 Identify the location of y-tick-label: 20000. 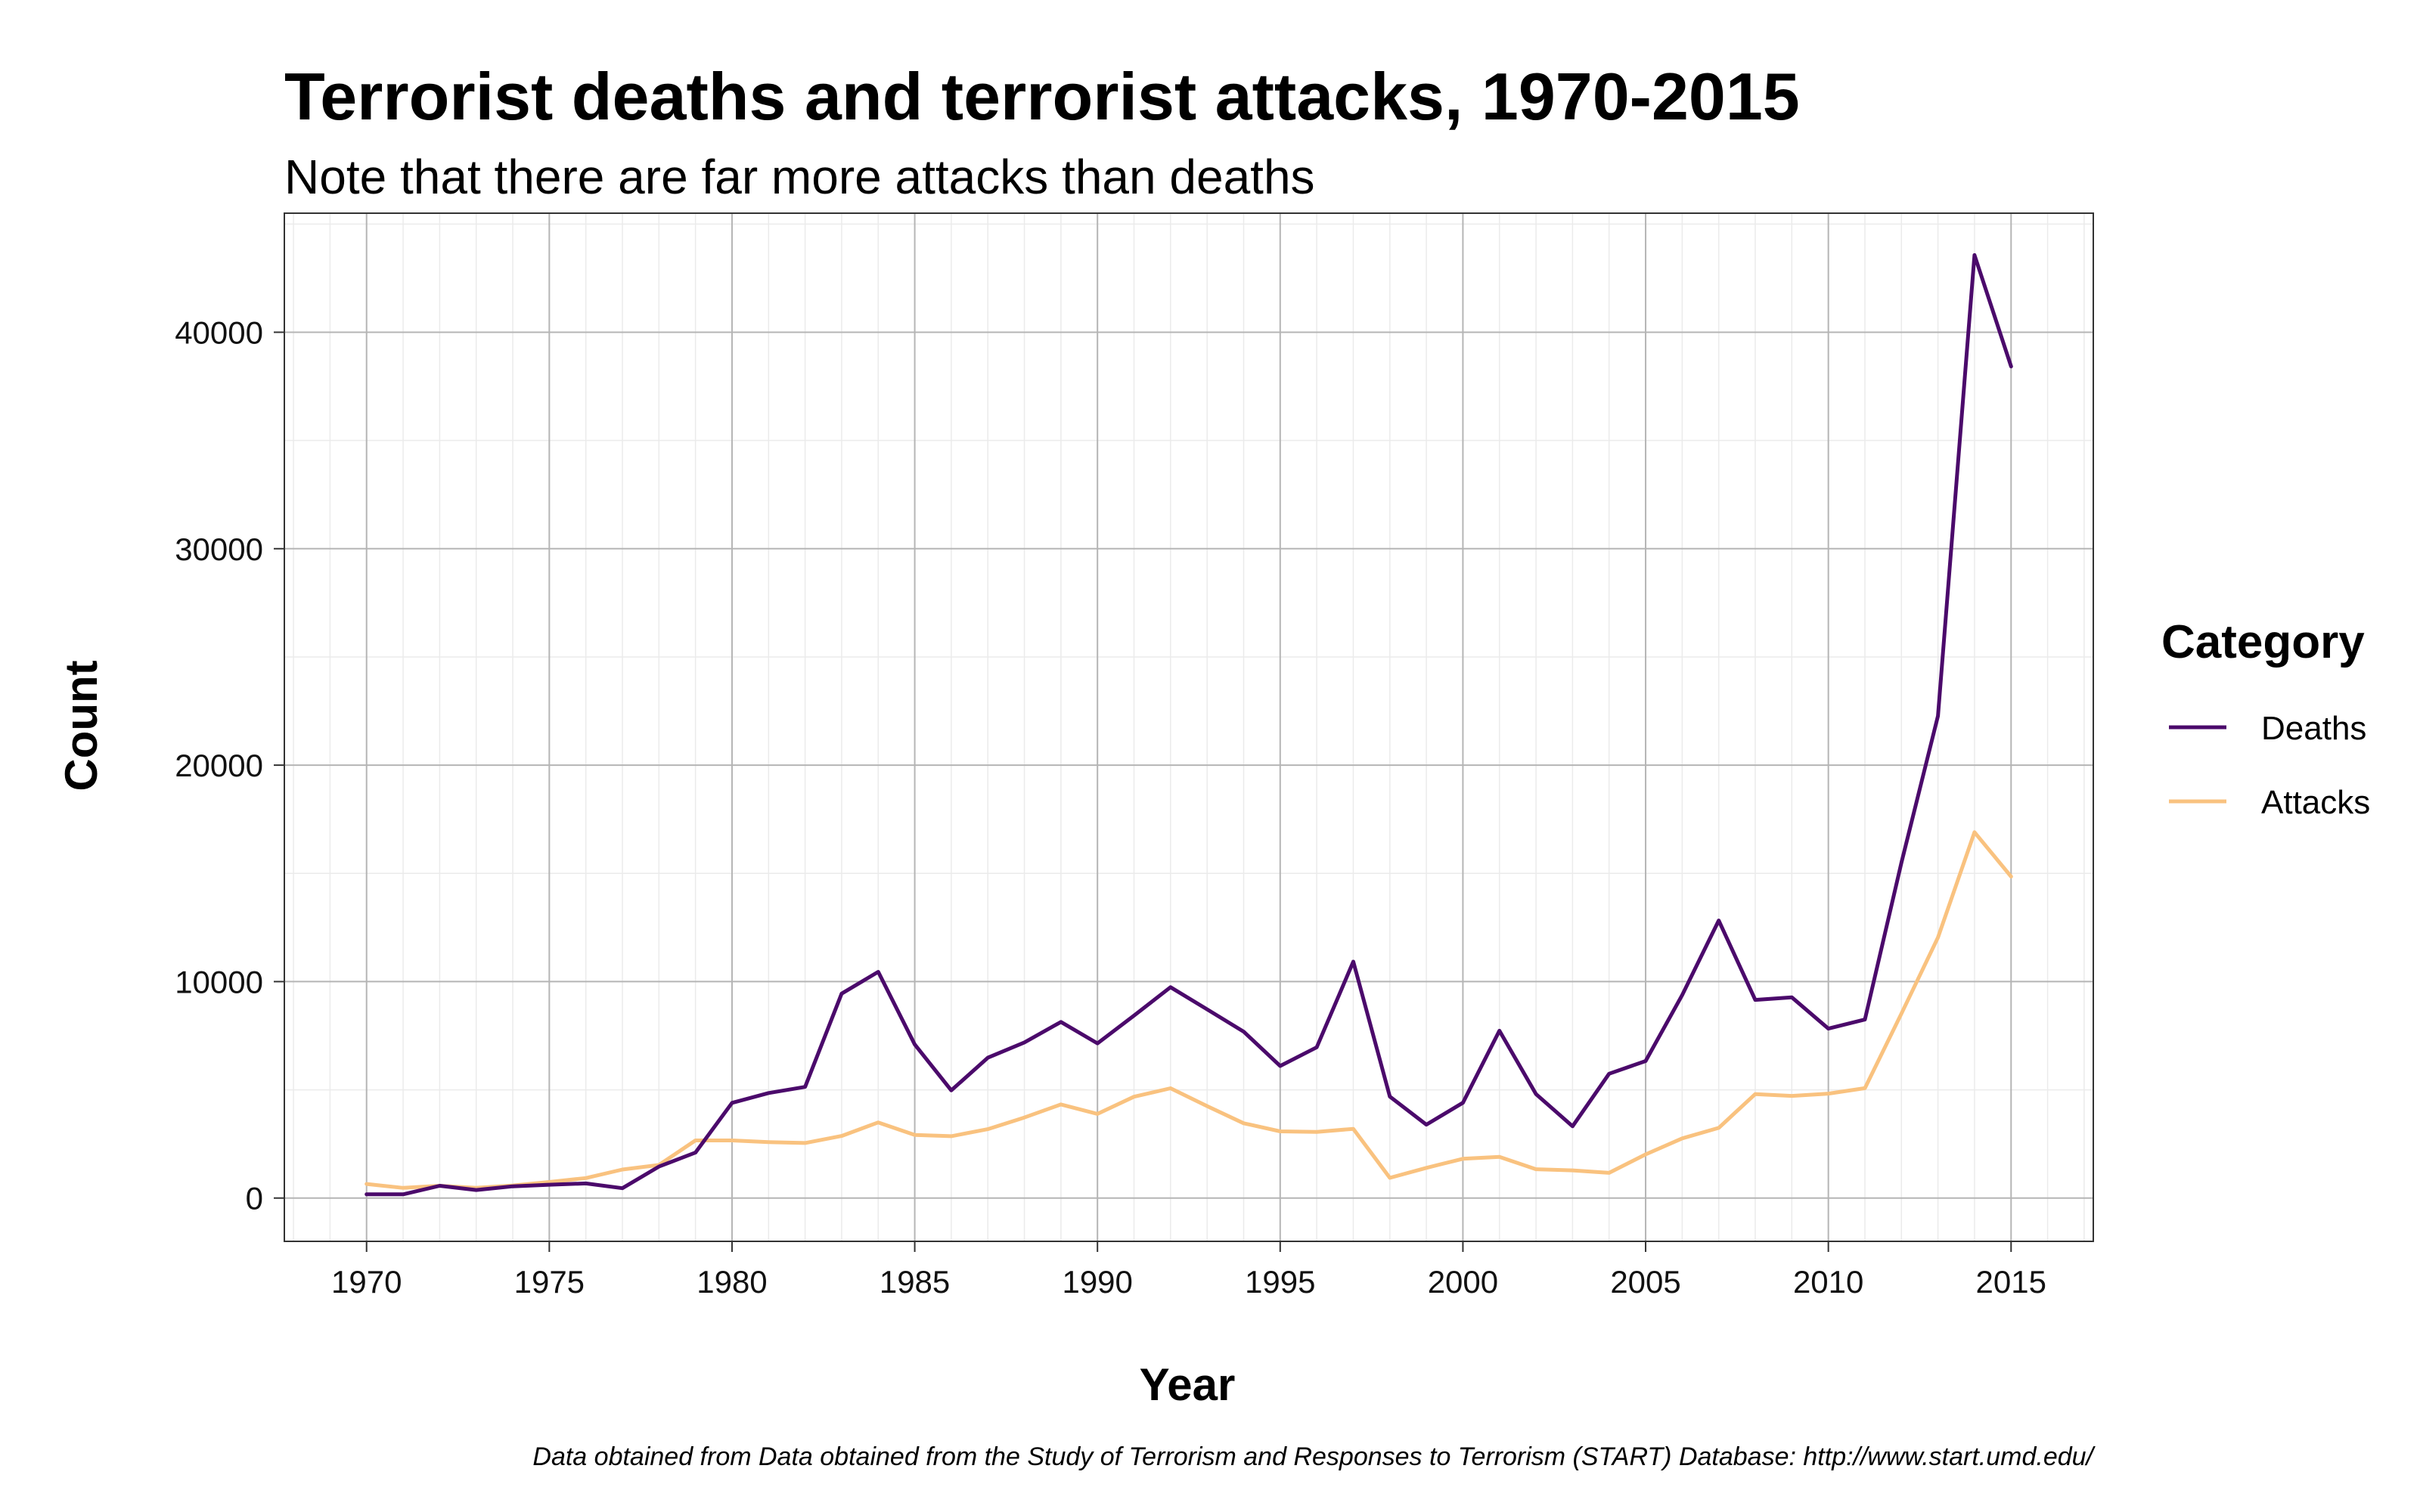
(219, 765).